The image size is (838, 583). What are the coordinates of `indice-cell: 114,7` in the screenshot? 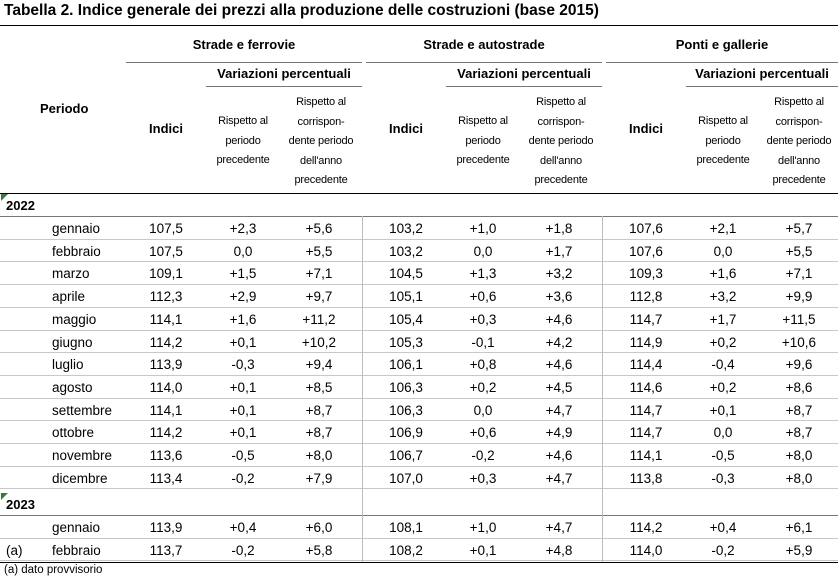 It's located at (646, 433).